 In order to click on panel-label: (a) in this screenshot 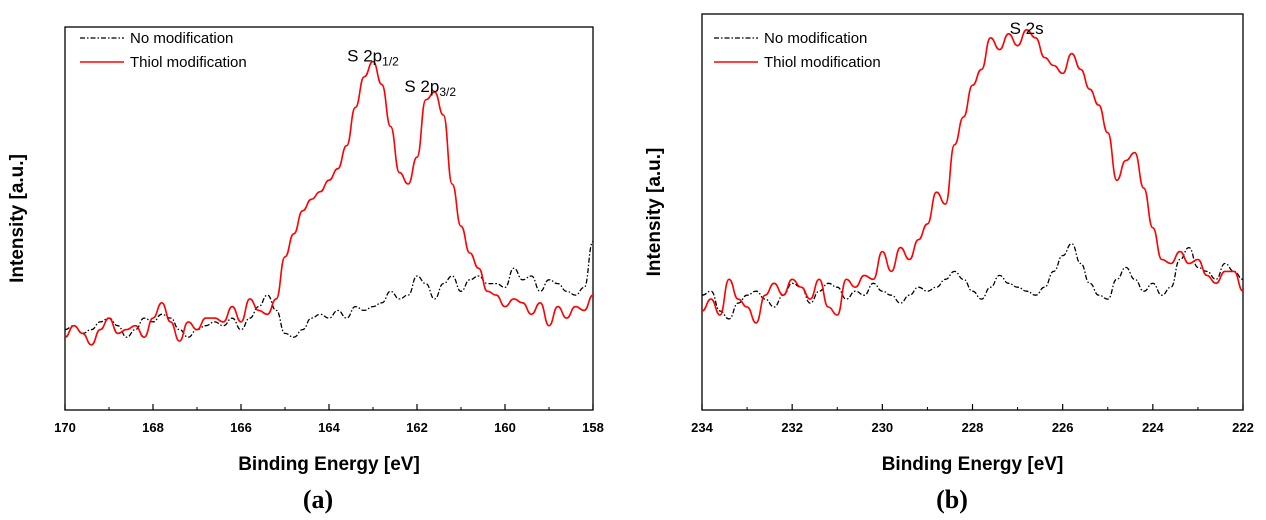, I will do `click(318, 499)`.